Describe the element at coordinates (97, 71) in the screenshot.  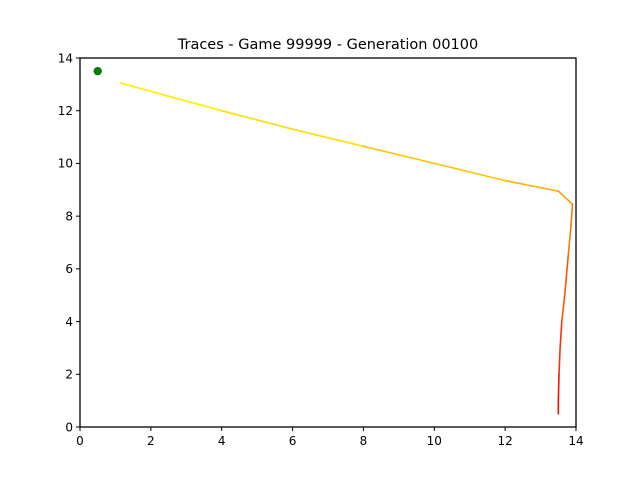
I see `start-marker` at that location.